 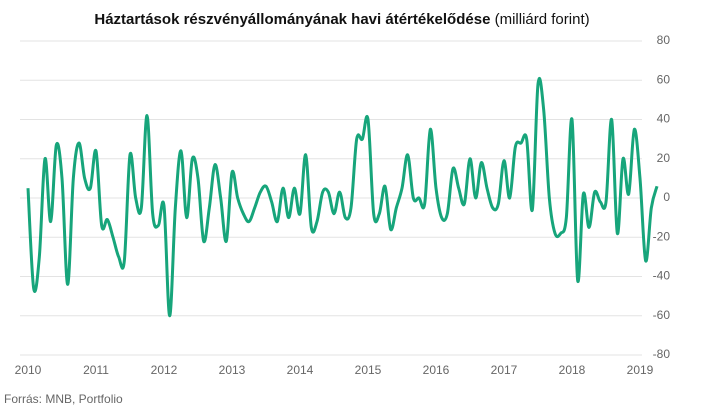 I want to click on y-tick-label: 20, so click(x=664, y=158).